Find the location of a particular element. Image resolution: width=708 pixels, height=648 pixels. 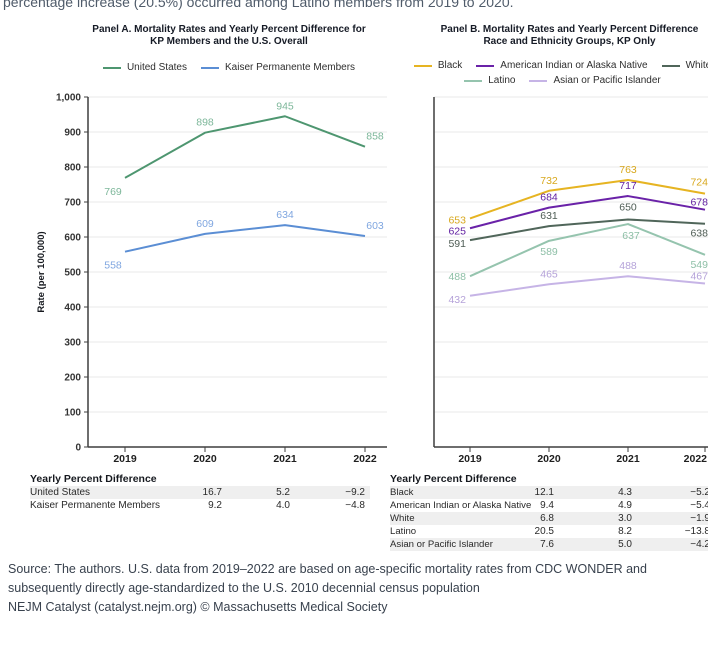

series-line-asian-or-pacific-islander is located at coordinates (587, 286).